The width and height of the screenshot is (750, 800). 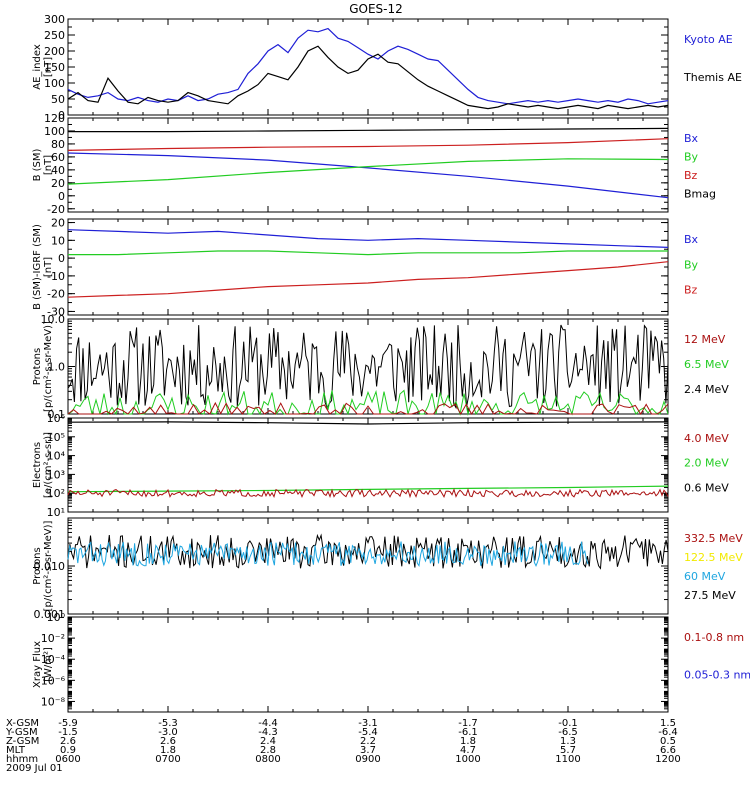 I want to click on y-axis-label: [W/m²], so click(x=48, y=664).